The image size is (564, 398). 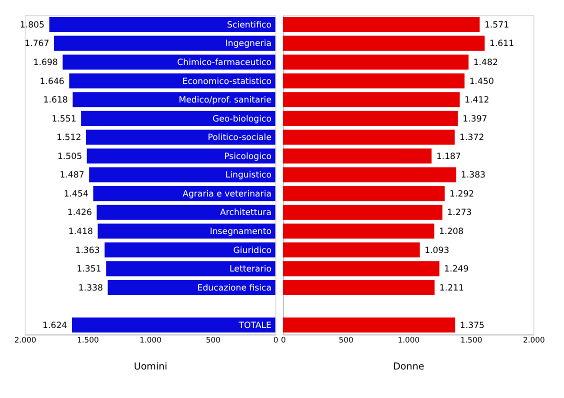 I want to click on y-tick-label: Psicologico, so click(x=248, y=157).